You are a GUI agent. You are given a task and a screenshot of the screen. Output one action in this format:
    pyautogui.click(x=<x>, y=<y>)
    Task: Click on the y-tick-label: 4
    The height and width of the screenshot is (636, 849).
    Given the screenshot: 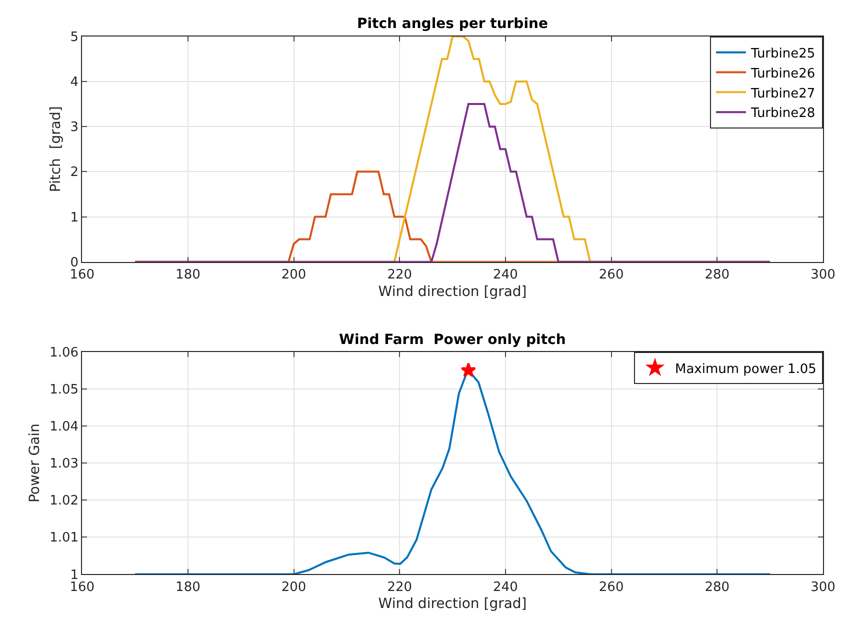 What is the action you would take?
    pyautogui.click(x=74, y=82)
    